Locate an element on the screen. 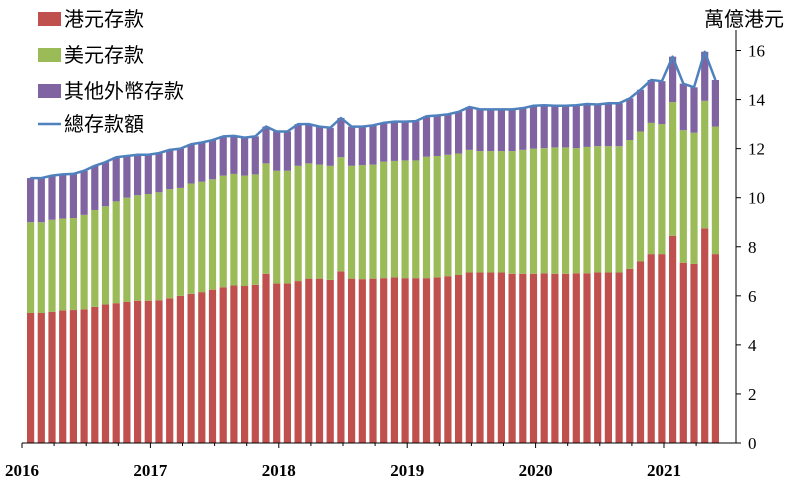  legend-label: 其他外幣存款 is located at coordinates (124, 91).